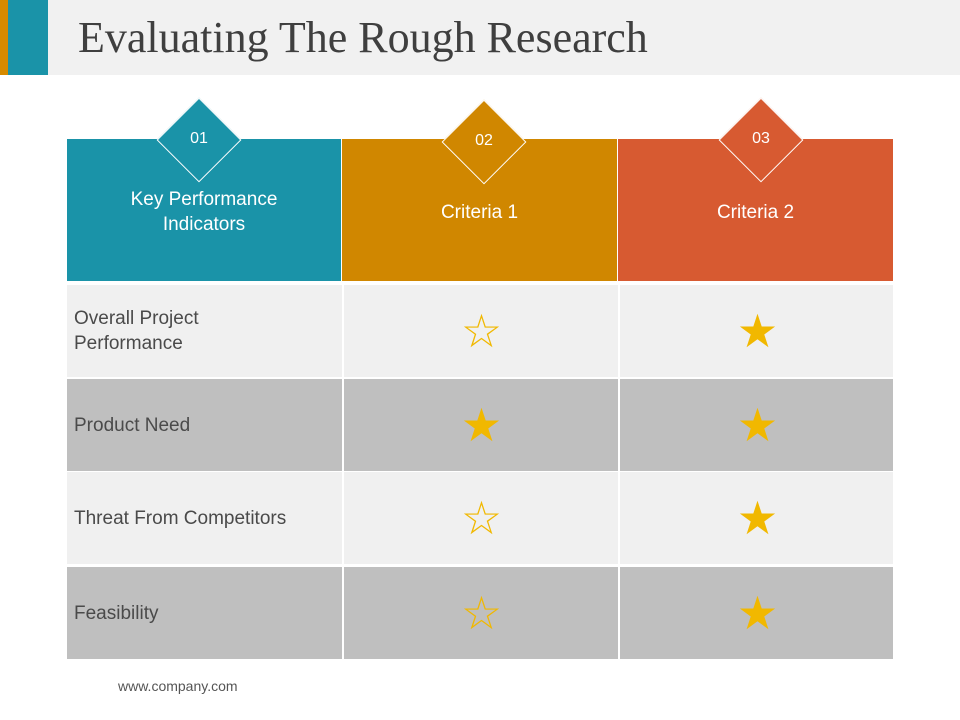 This screenshot has width=960, height=720. Describe the element at coordinates (180, 518) in the screenshot. I see `row-label: Threat From Competitors` at that location.